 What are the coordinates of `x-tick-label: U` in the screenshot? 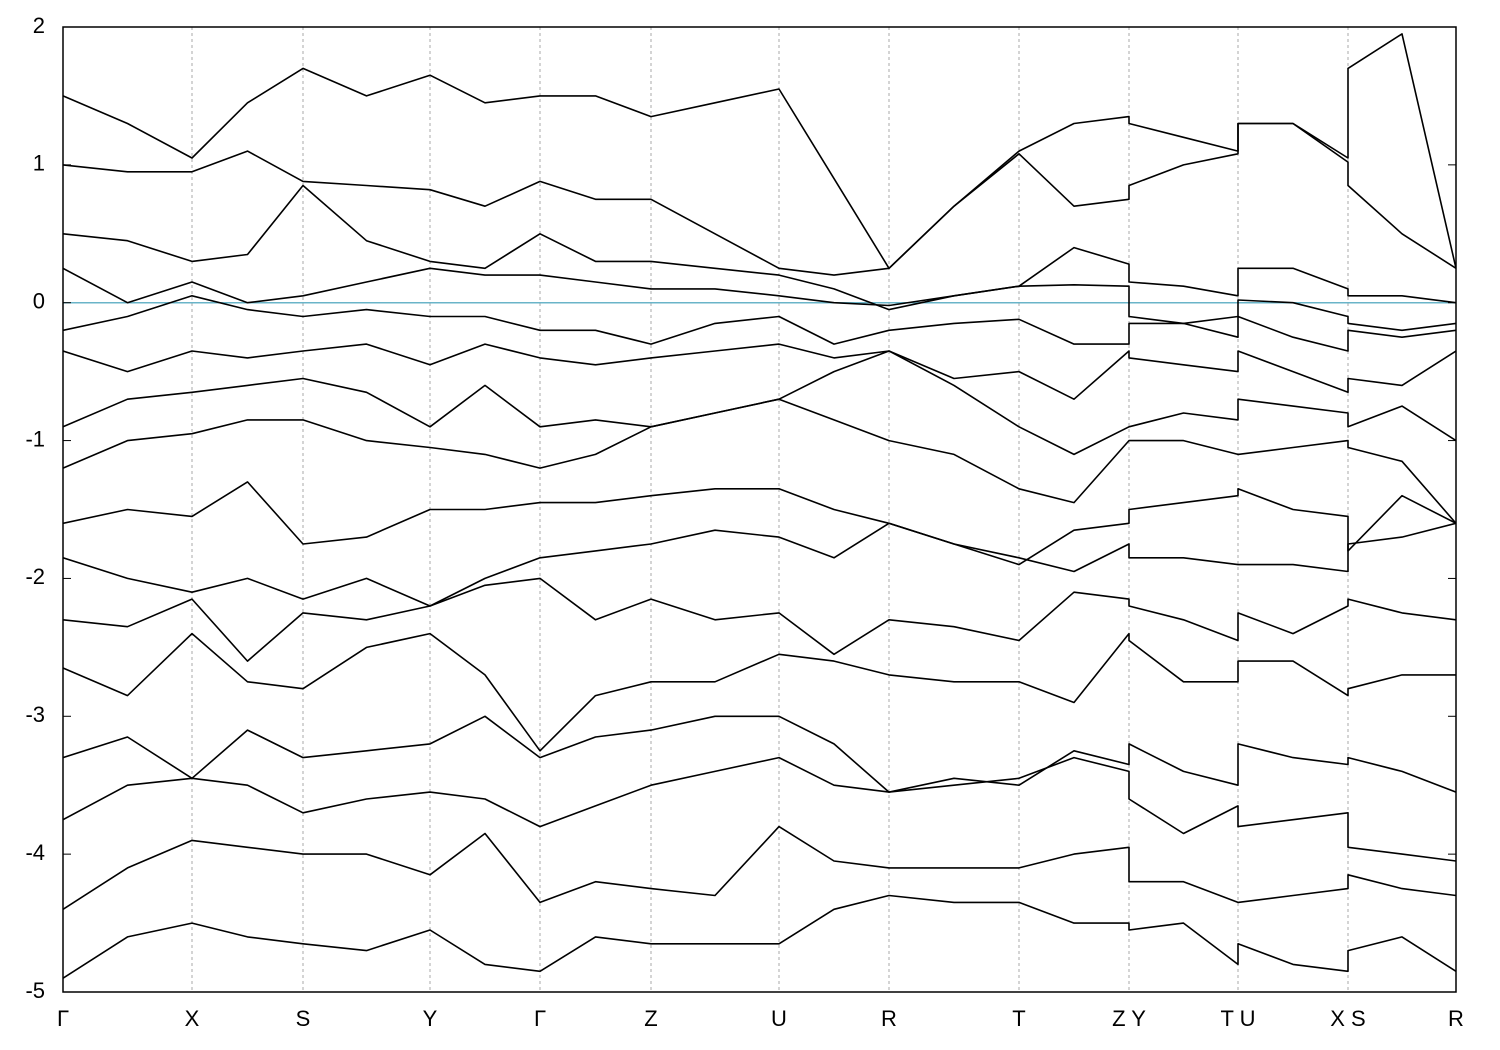 It's located at (779, 1018).